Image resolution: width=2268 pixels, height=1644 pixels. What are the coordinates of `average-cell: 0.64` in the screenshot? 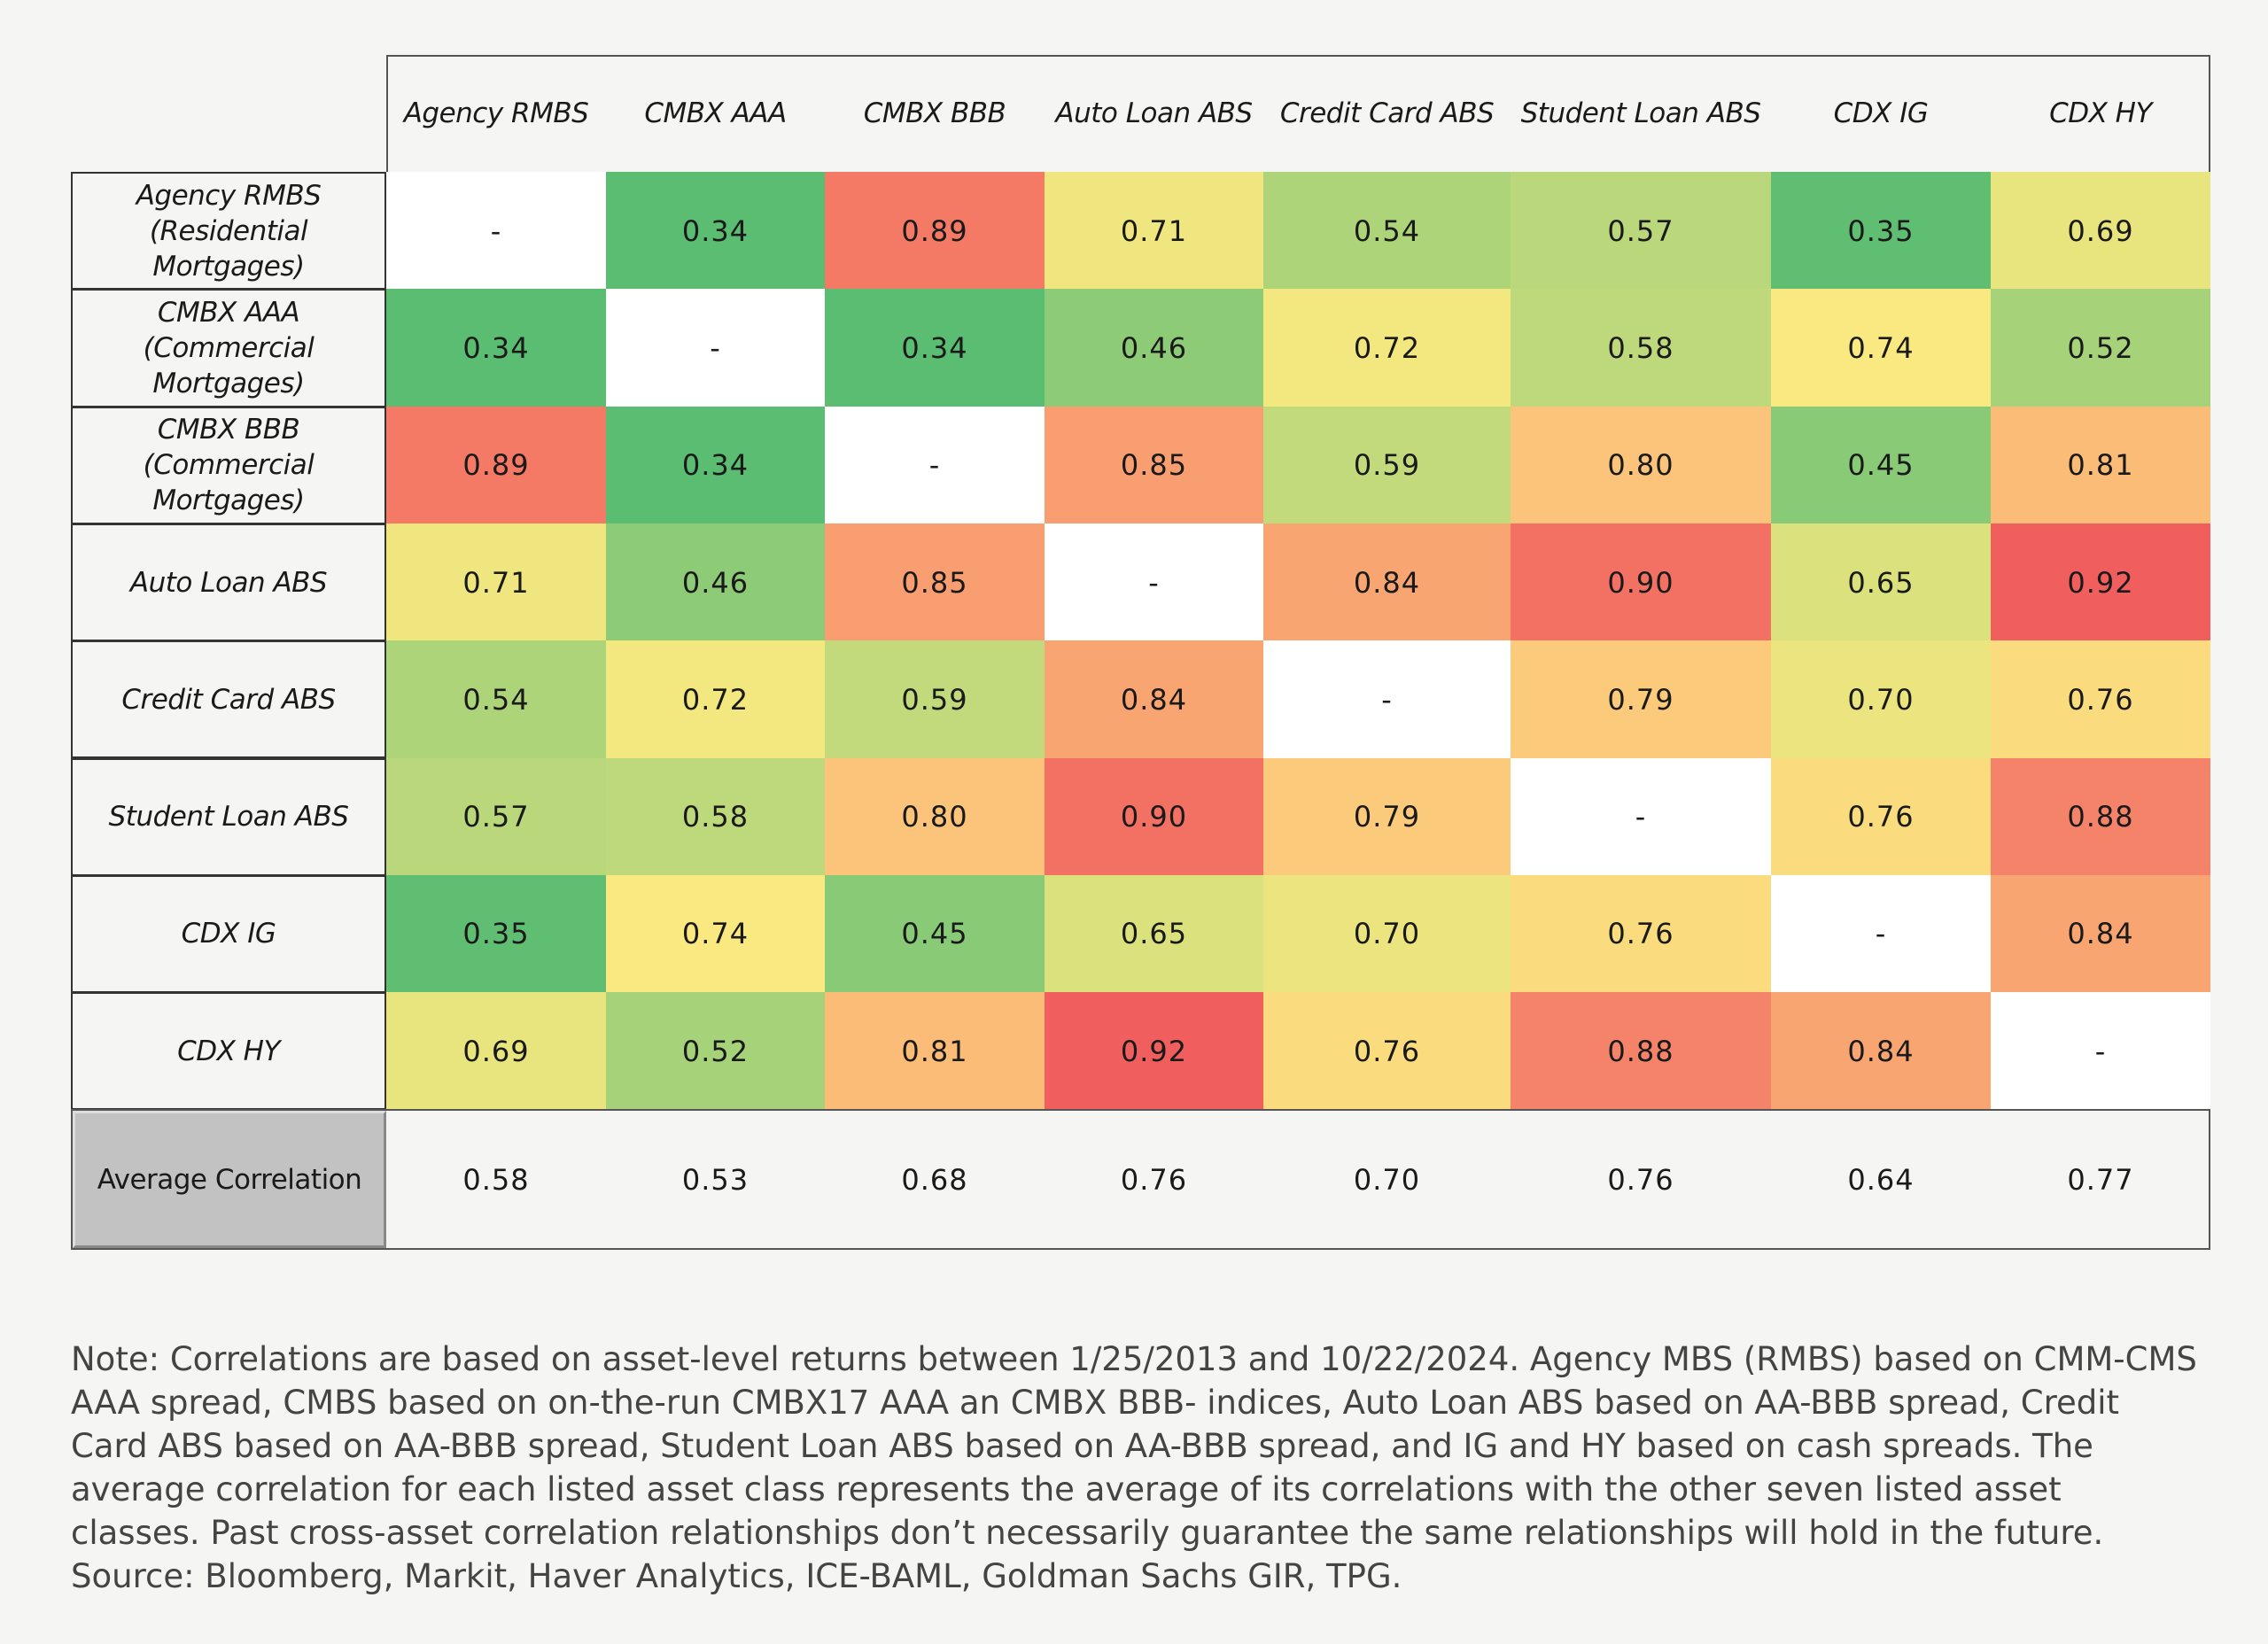 It's located at (1881, 1179).